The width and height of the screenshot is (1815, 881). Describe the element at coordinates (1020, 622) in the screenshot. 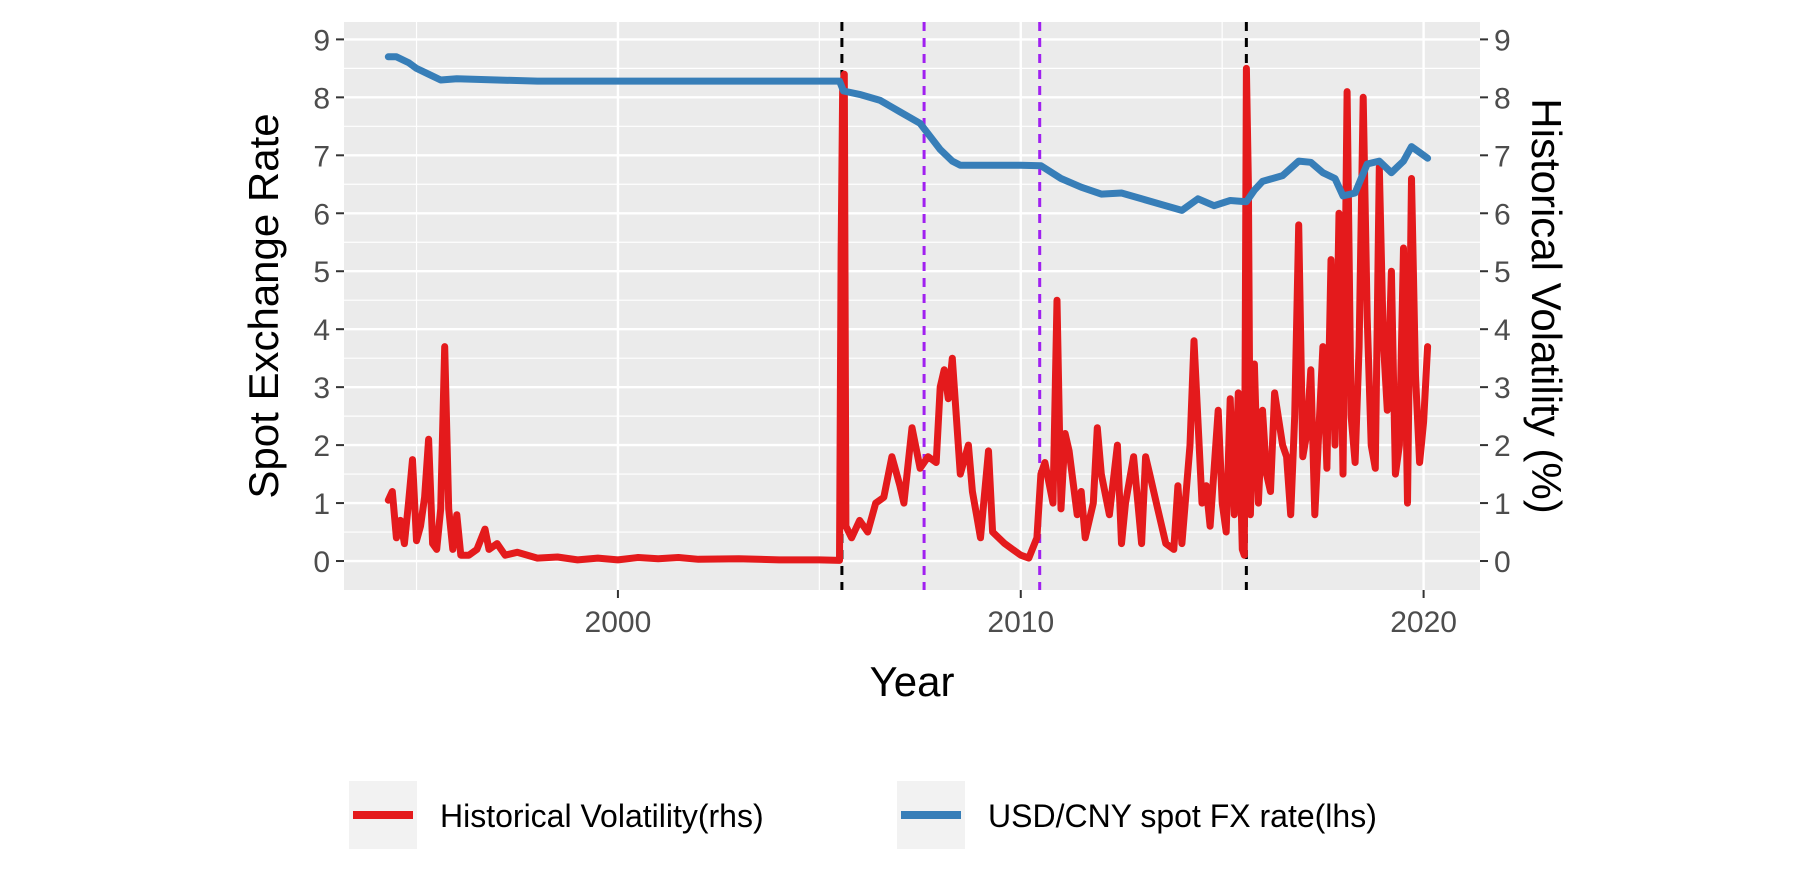

I see `x-tick-label: 2010` at that location.